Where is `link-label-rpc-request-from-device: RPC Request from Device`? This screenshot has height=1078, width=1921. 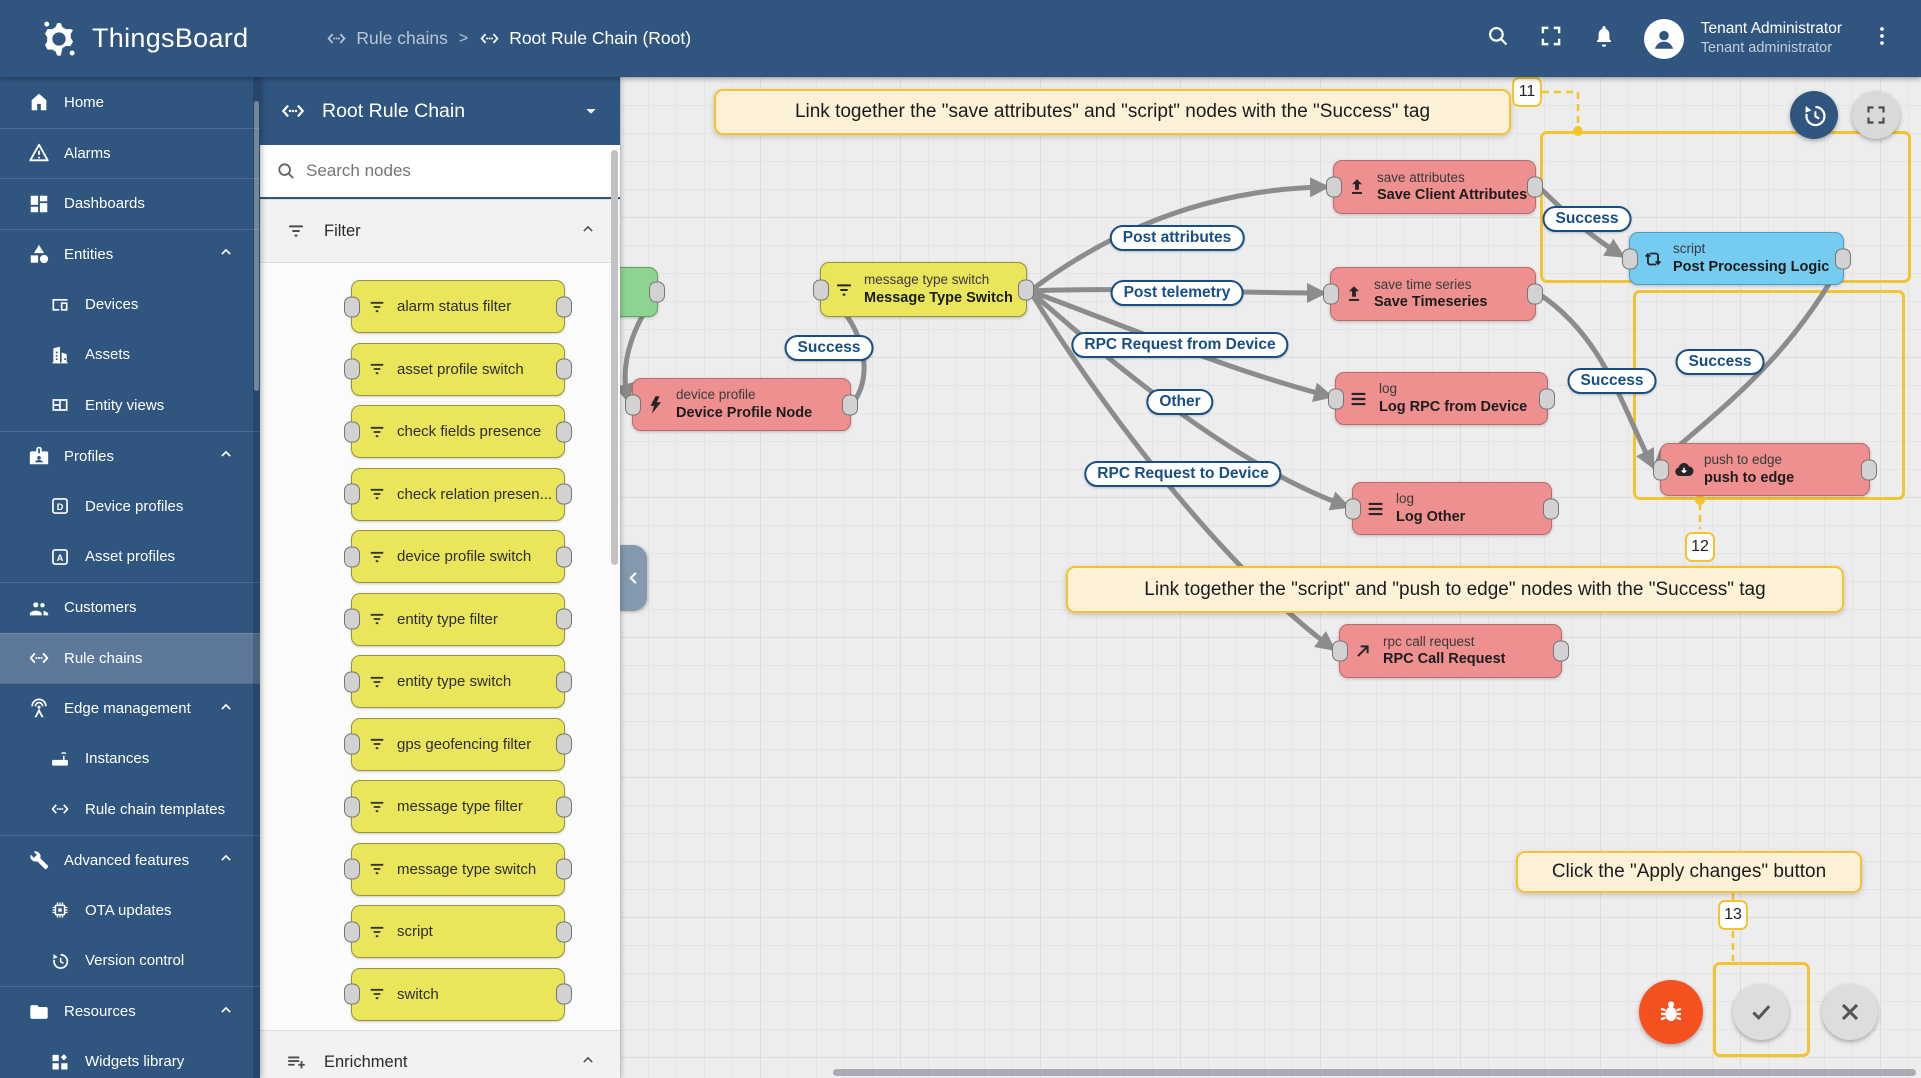
link-label-rpc-request-from-device: RPC Request from Device is located at coordinates (1180, 345).